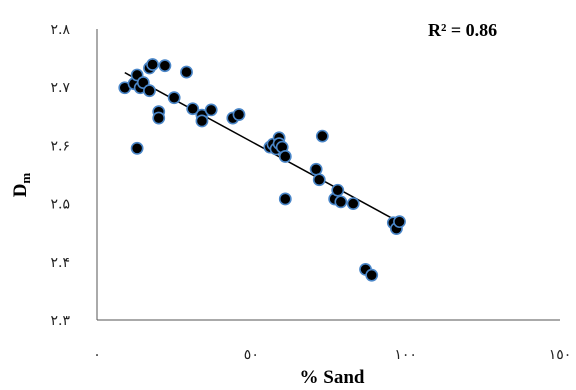  I want to click on y-tick-label: ٢.٨, so click(61, 30).